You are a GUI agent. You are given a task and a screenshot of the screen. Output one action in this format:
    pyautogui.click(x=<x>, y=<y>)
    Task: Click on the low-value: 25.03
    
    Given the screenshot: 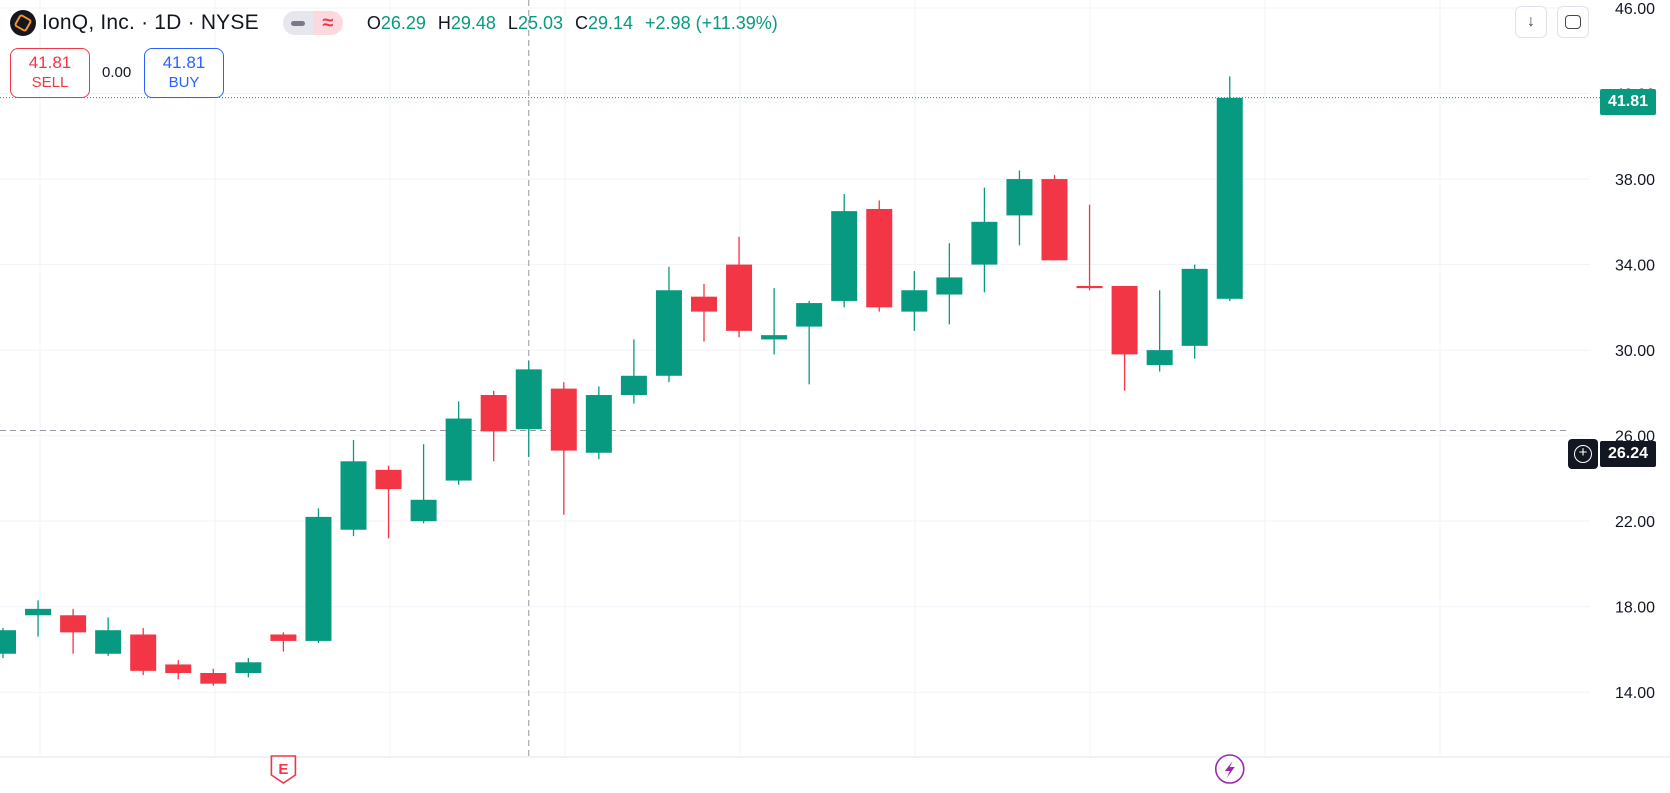 What is the action you would take?
    pyautogui.click(x=540, y=22)
    